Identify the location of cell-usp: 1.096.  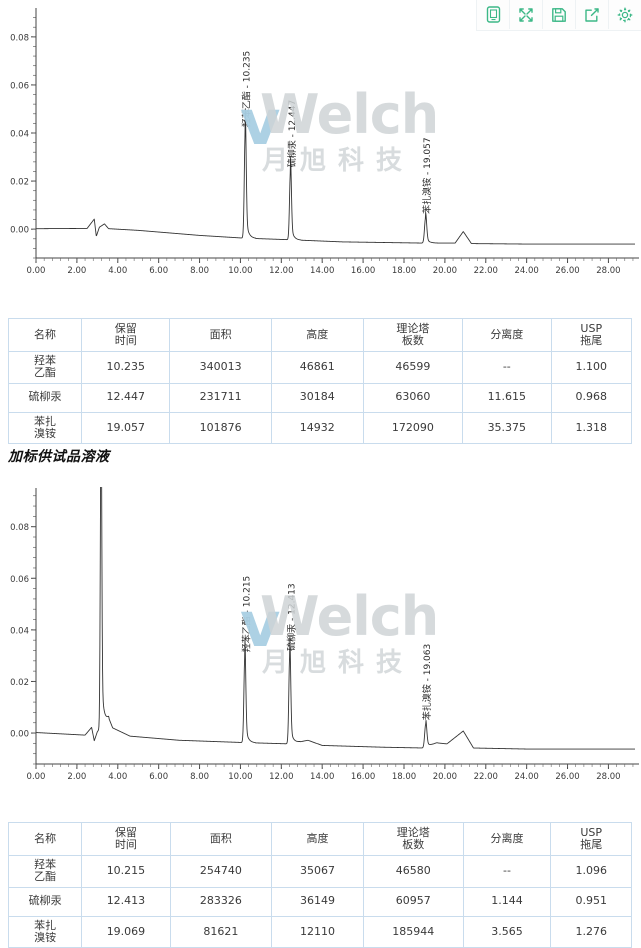
(591, 871).